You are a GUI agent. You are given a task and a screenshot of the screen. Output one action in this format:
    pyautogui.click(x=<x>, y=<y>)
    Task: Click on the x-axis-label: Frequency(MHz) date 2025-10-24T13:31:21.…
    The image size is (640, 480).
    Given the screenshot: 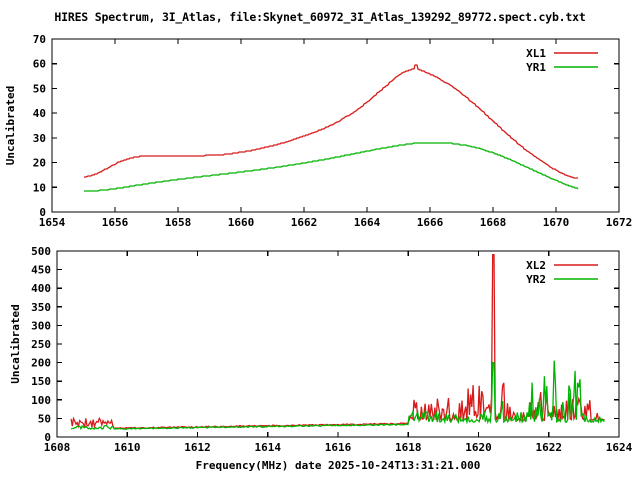 What is the action you would take?
    pyautogui.click(x=338, y=465)
    